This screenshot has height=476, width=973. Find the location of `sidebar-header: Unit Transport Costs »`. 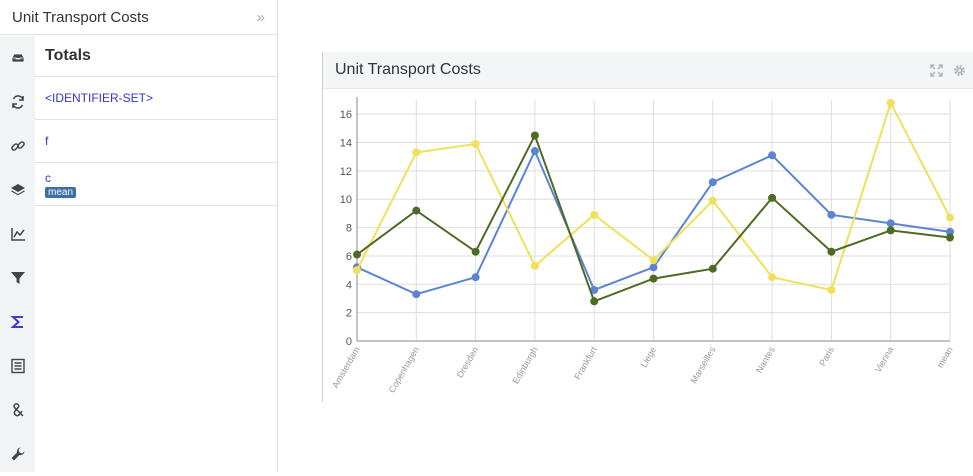

sidebar-header: Unit Transport Costs » is located at coordinates (138, 17).